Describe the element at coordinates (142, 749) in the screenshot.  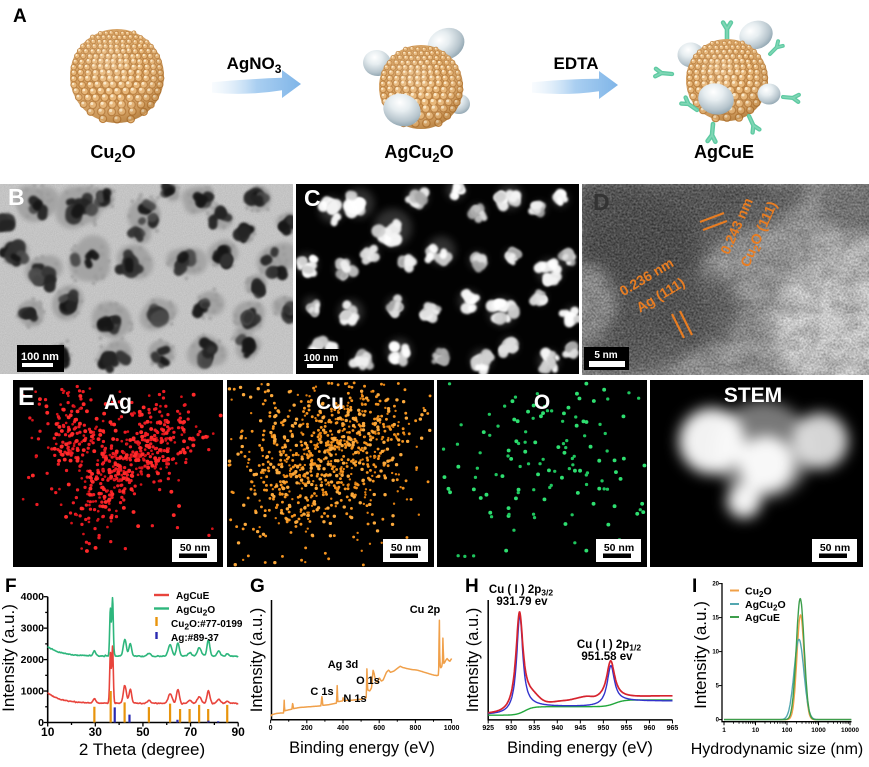
I see `svg-text: 2 Theta (degree)` at that location.